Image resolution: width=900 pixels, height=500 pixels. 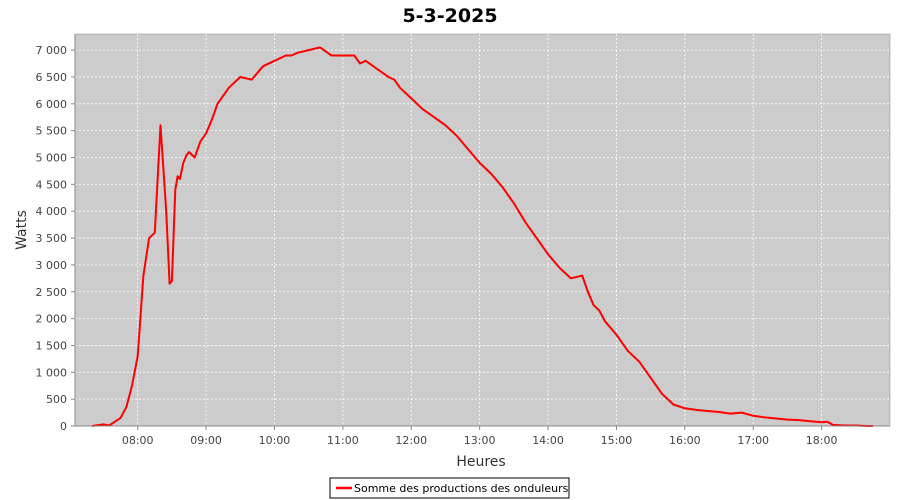 I want to click on x-tick-label: 14:00, so click(x=548, y=440).